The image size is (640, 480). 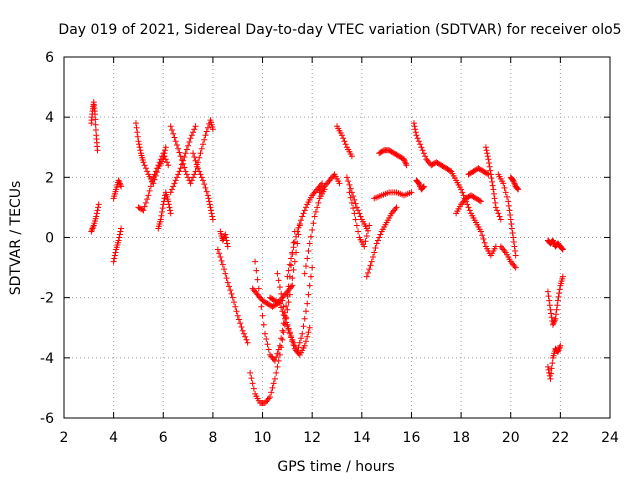 I want to click on x-tick-label: 22, so click(x=560, y=438).